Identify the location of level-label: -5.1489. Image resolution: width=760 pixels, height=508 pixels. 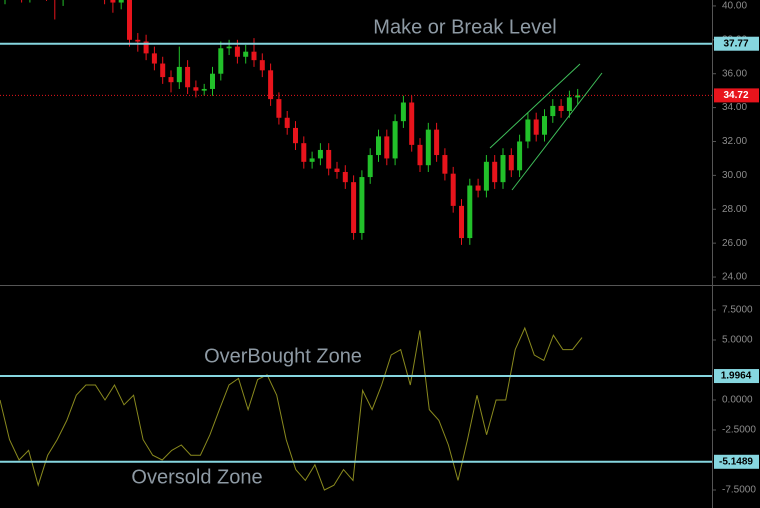
(736, 461).